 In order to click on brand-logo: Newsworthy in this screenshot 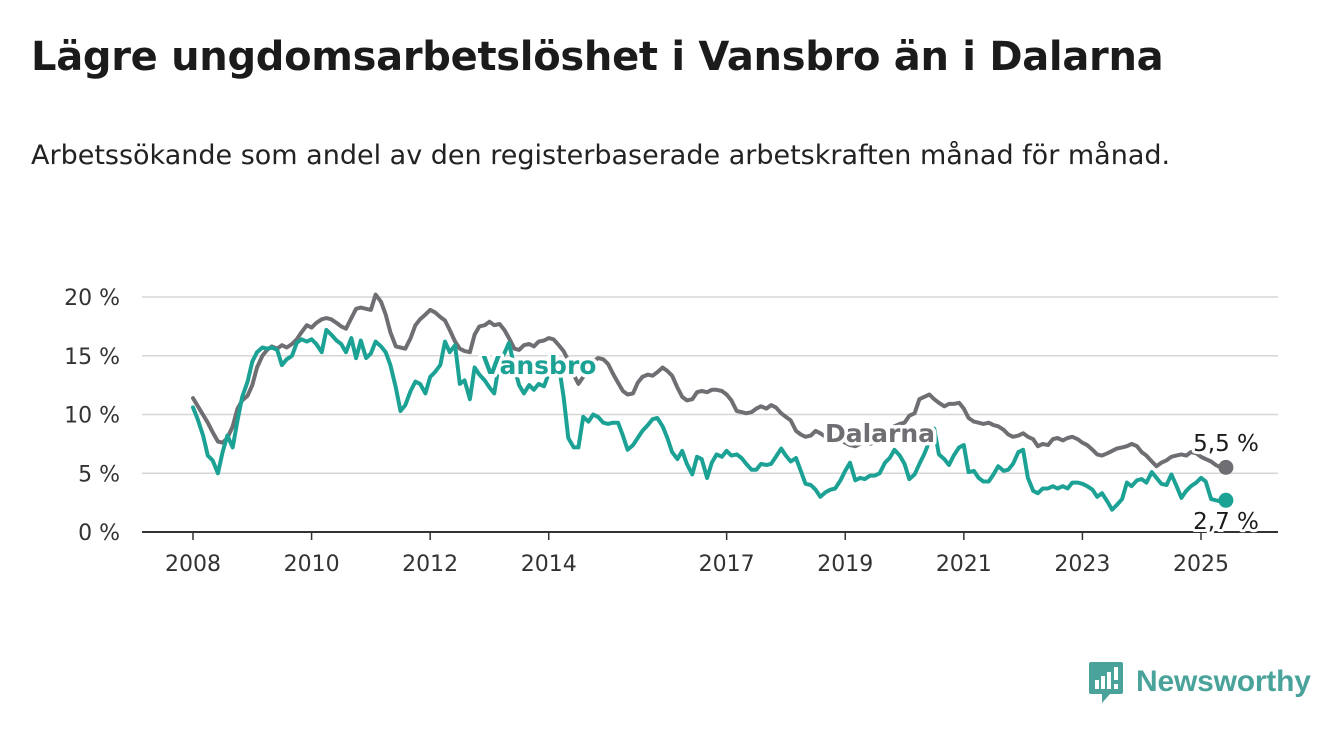, I will do `click(1199, 682)`.